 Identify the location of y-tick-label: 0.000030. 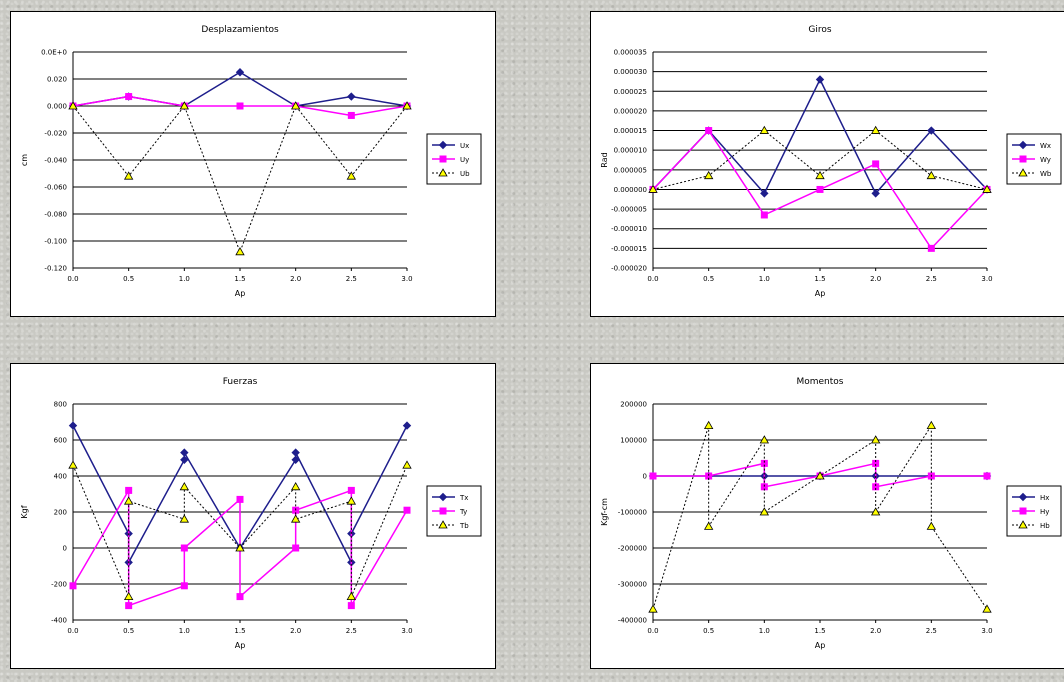
(630, 72).